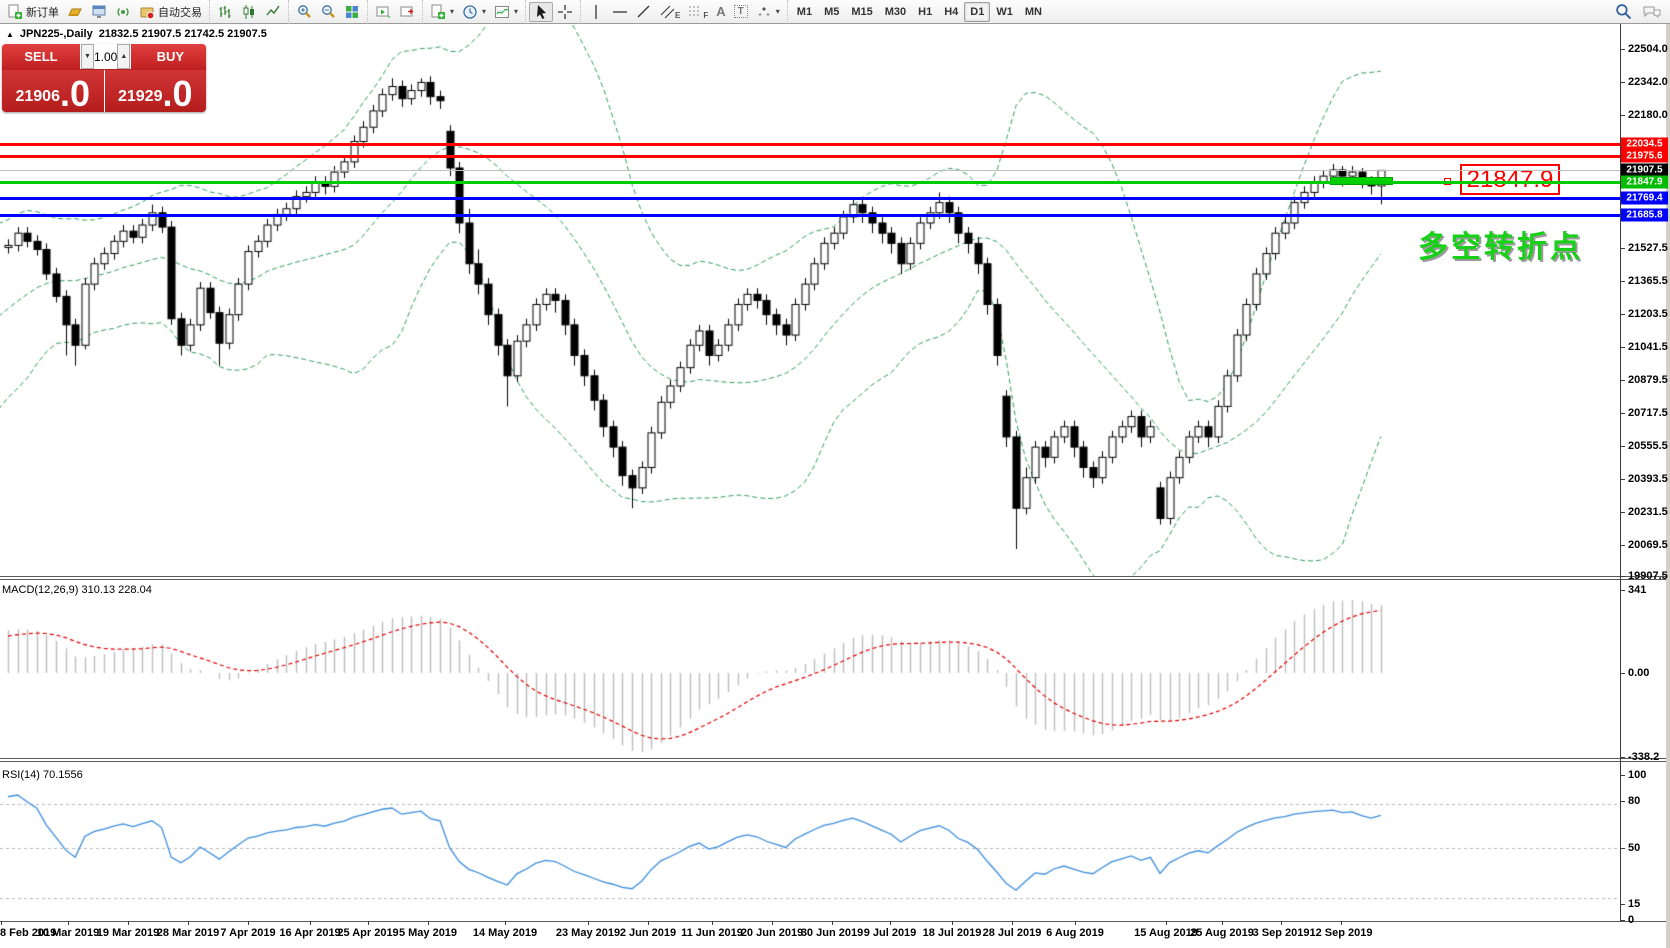 Image resolution: width=1670 pixels, height=948 pixels. Describe the element at coordinates (438, 11) in the screenshot. I see `new-chart-icon` at that location.